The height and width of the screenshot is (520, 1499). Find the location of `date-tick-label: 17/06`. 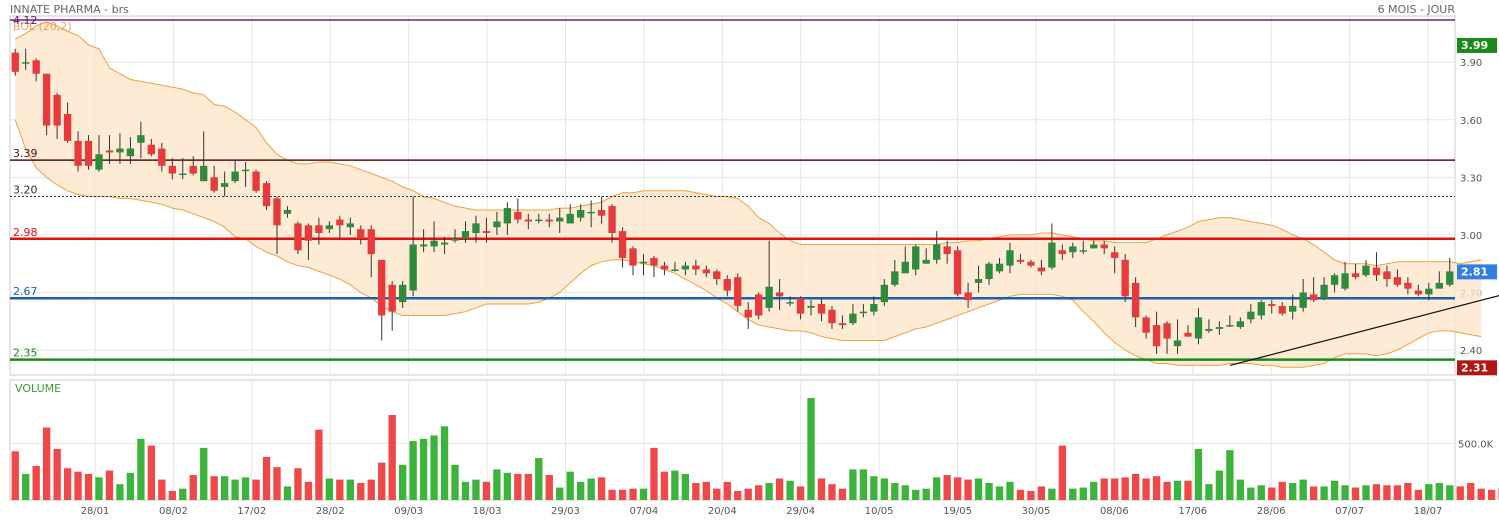

date-tick-label: 17/06 is located at coordinates (1192, 511).